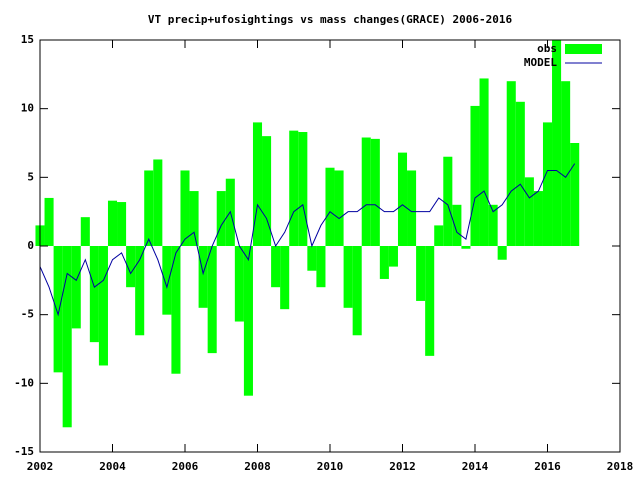  I want to click on x-tick-label: 2008, so click(257, 466).